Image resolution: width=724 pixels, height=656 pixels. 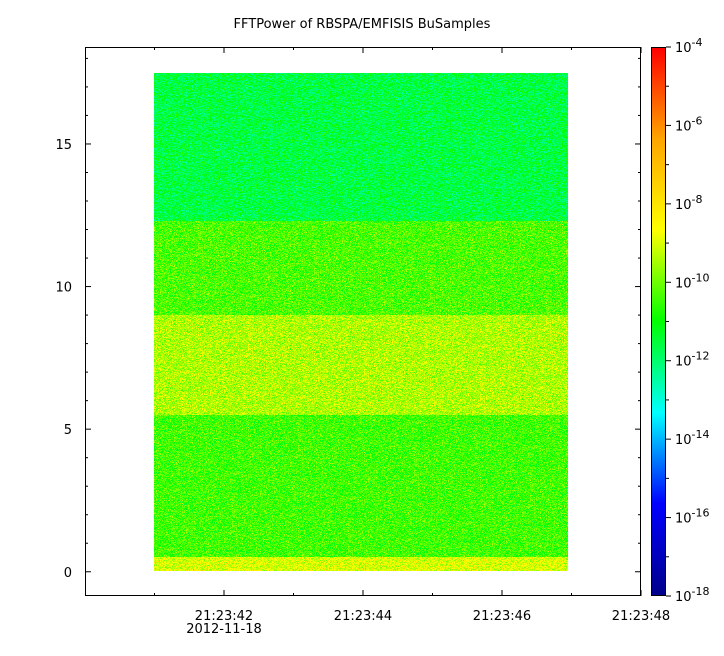 I want to click on colorbar-tick-label: 10⁻¹², so click(x=692, y=360).